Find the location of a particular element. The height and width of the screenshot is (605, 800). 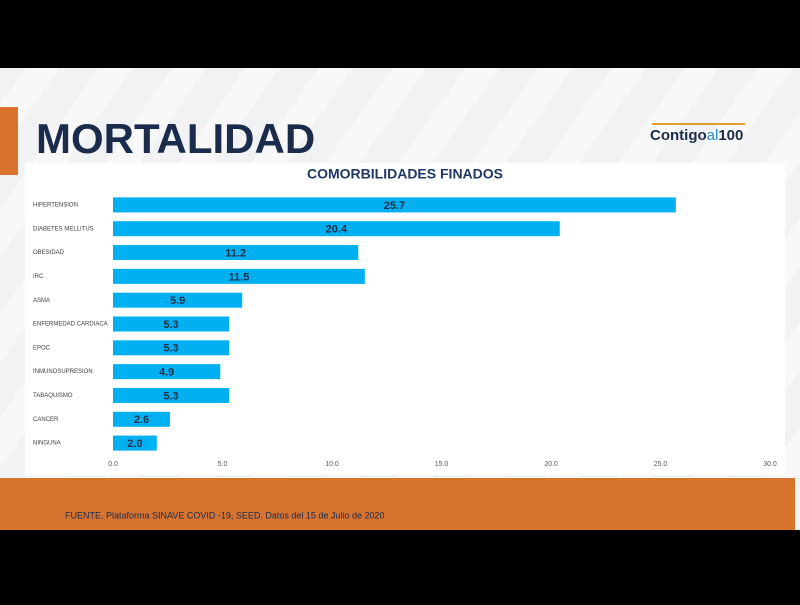

y-tick-label: INMUNOSUPRESION is located at coordinates (63, 372).